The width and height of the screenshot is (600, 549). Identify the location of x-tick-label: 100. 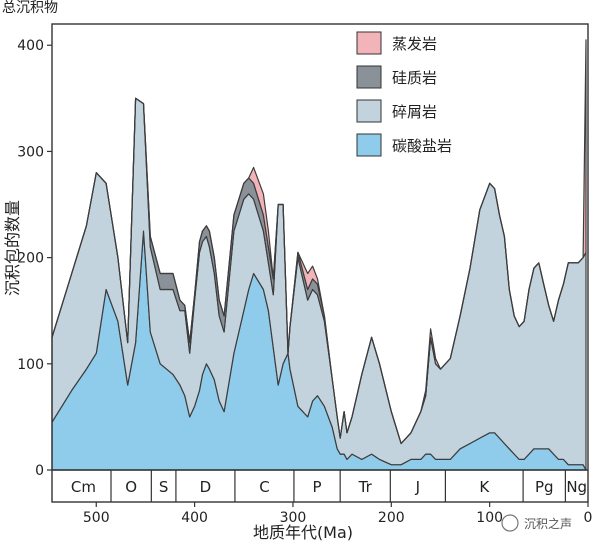
(489, 518).